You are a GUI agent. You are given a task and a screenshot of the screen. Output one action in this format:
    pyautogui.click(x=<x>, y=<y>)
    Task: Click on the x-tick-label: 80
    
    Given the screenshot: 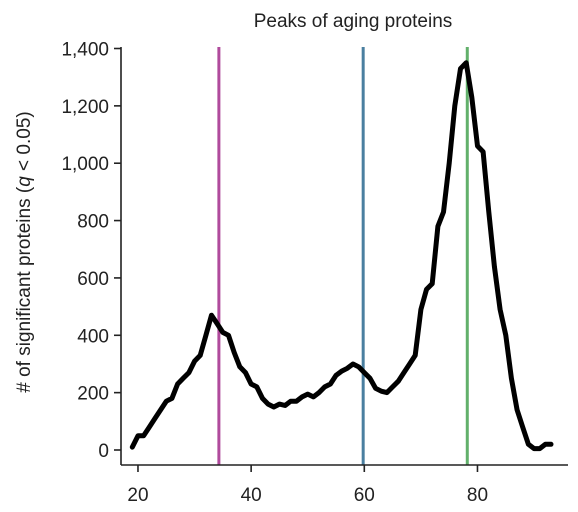 What is the action you would take?
    pyautogui.click(x=477, y=495)
    